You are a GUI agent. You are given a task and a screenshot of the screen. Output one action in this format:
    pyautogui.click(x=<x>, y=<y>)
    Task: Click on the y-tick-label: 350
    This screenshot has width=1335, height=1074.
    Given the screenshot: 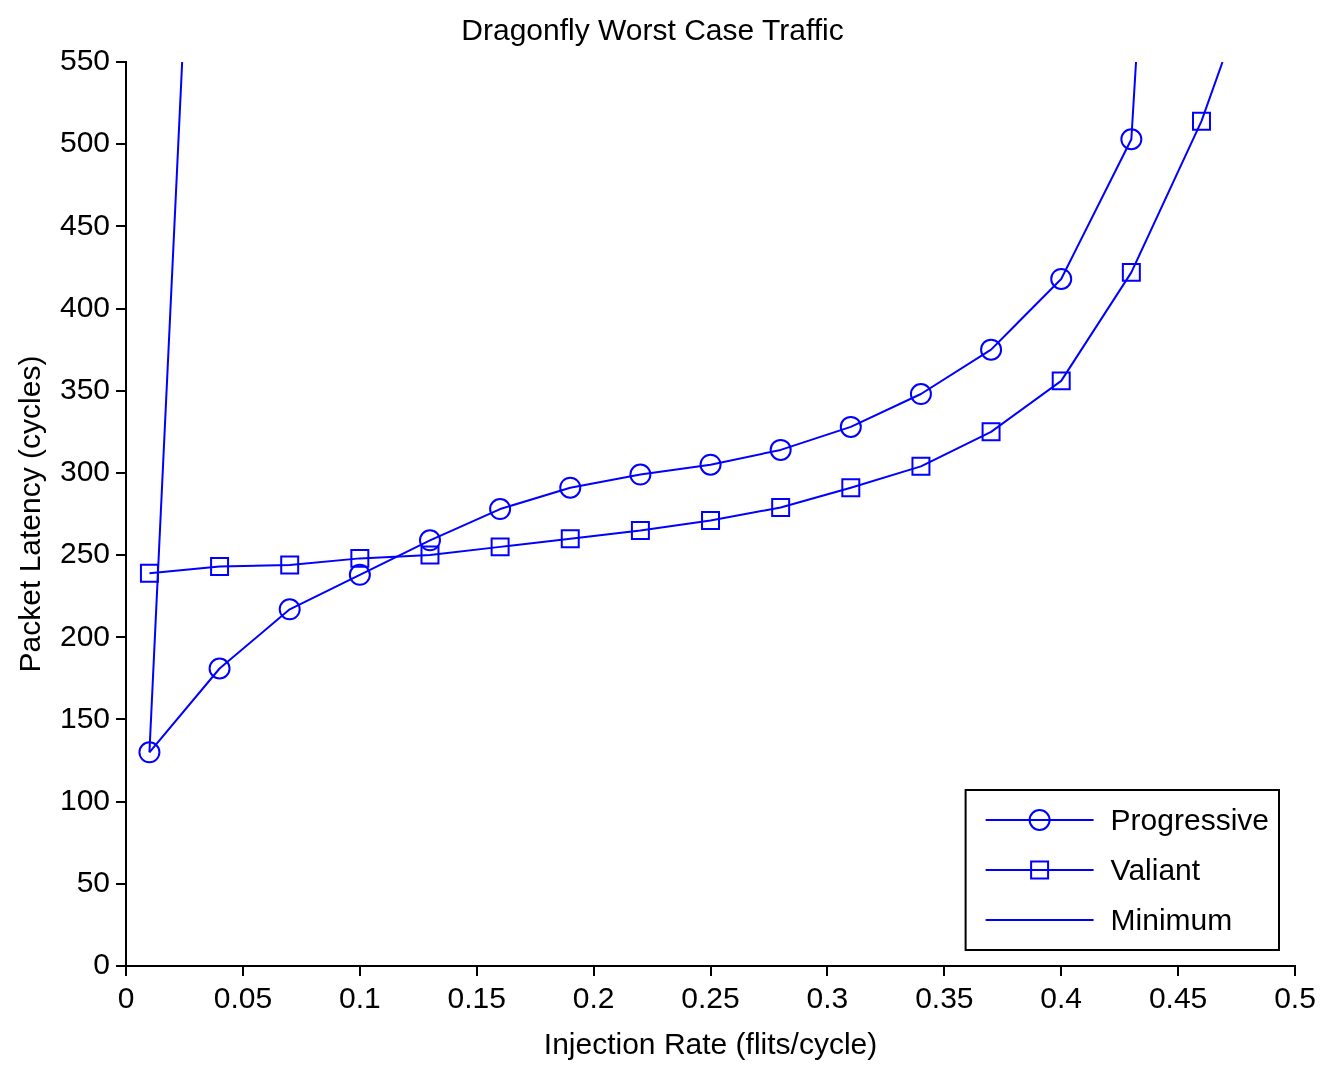 What is the action you would take?
    pyautogui.click(x=85, y=388)
    